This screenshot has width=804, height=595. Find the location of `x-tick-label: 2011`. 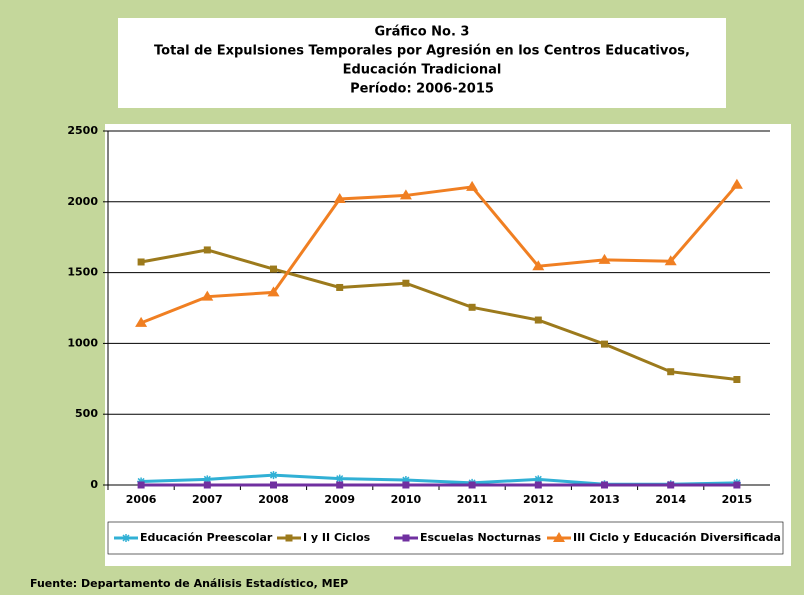

x-tick-label: 2011 is located at coordinates (472, 499).